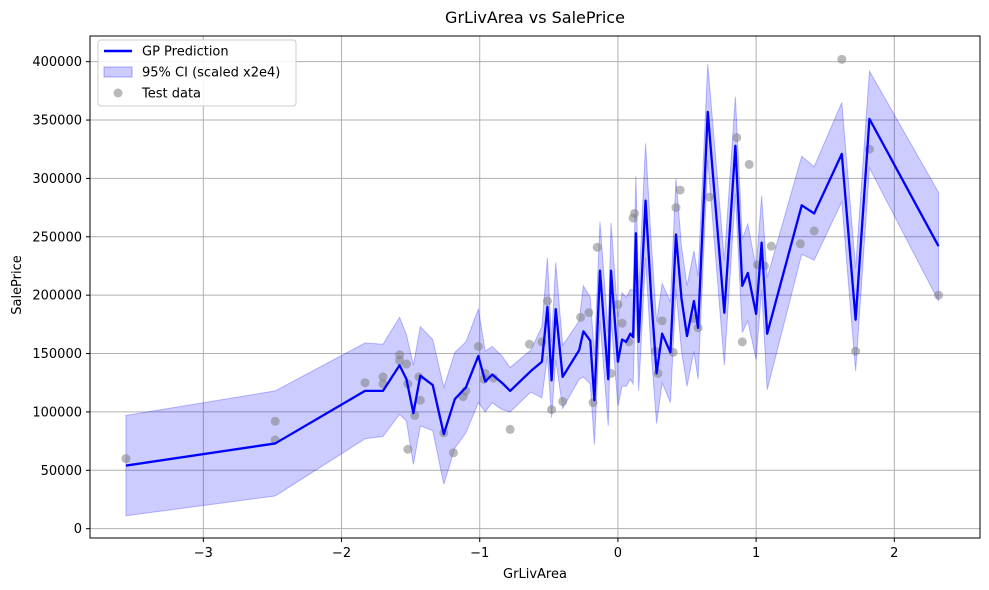  Describe the element at coordinates (57, 62) in the screenshot. I see `y-tick-label: 400000` at that location.